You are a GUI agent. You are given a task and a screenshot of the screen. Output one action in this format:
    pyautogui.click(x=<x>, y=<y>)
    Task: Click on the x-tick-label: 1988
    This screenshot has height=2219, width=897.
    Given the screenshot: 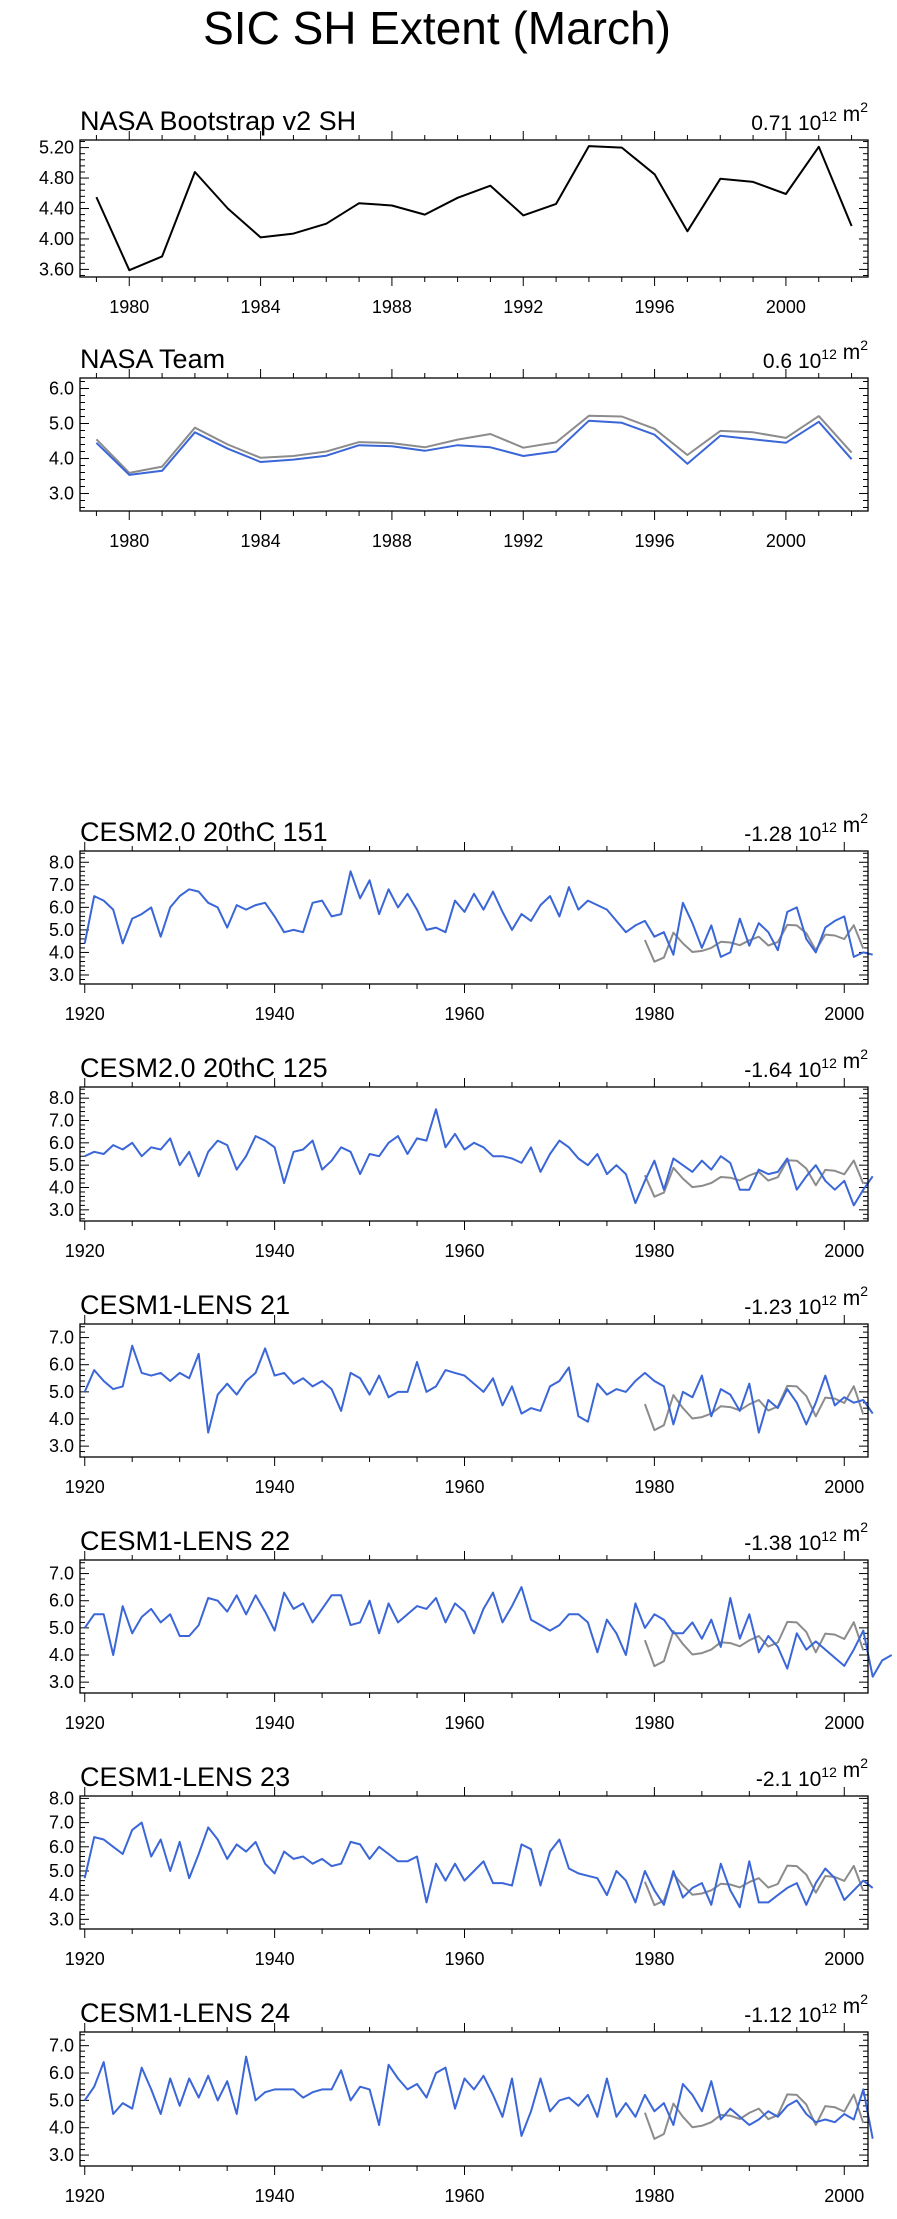 What is the action you would take?
    pyautogui.click(x=392, y=307)
    